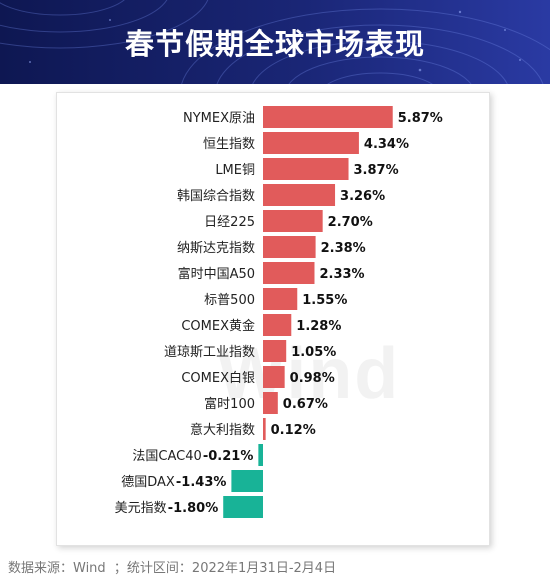  I want to click on category-label-10: COMEX白银, so click(218, 378).